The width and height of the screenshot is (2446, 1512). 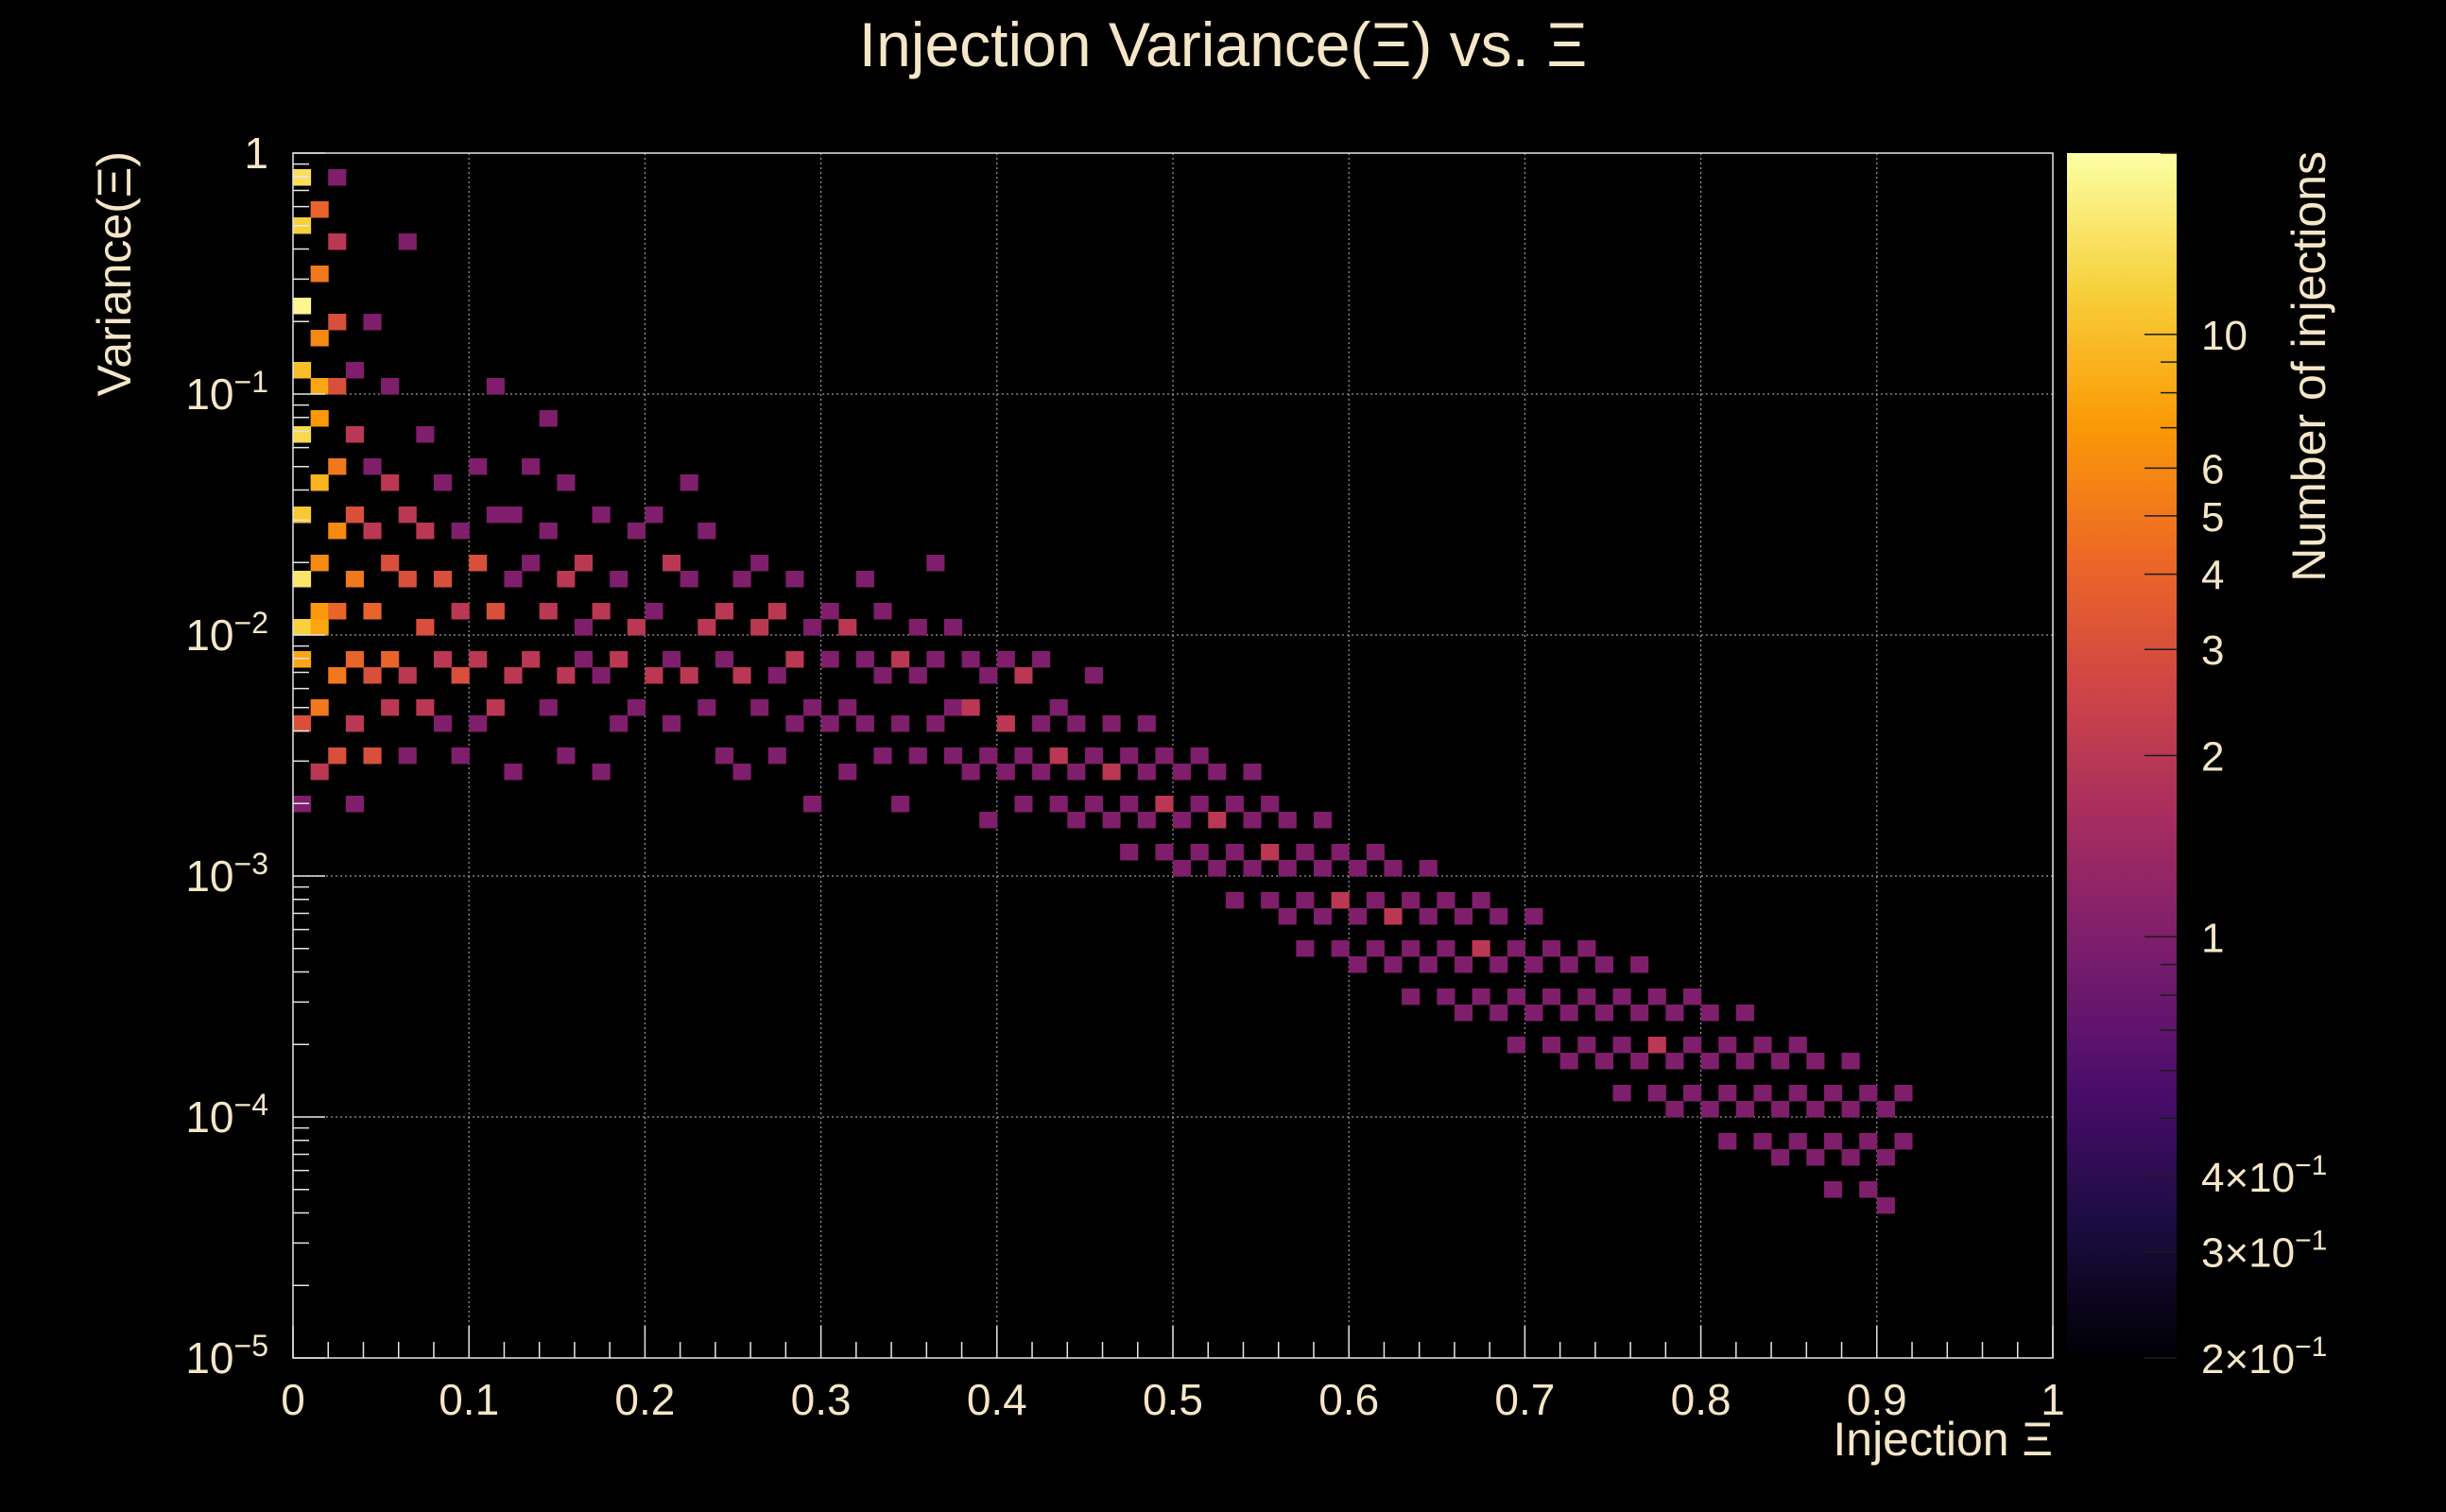 What do you see at coordinates (997, 1399) in the screenshot?
I see `x-tick-label: 0.4` at bounding box center [997, 1399].